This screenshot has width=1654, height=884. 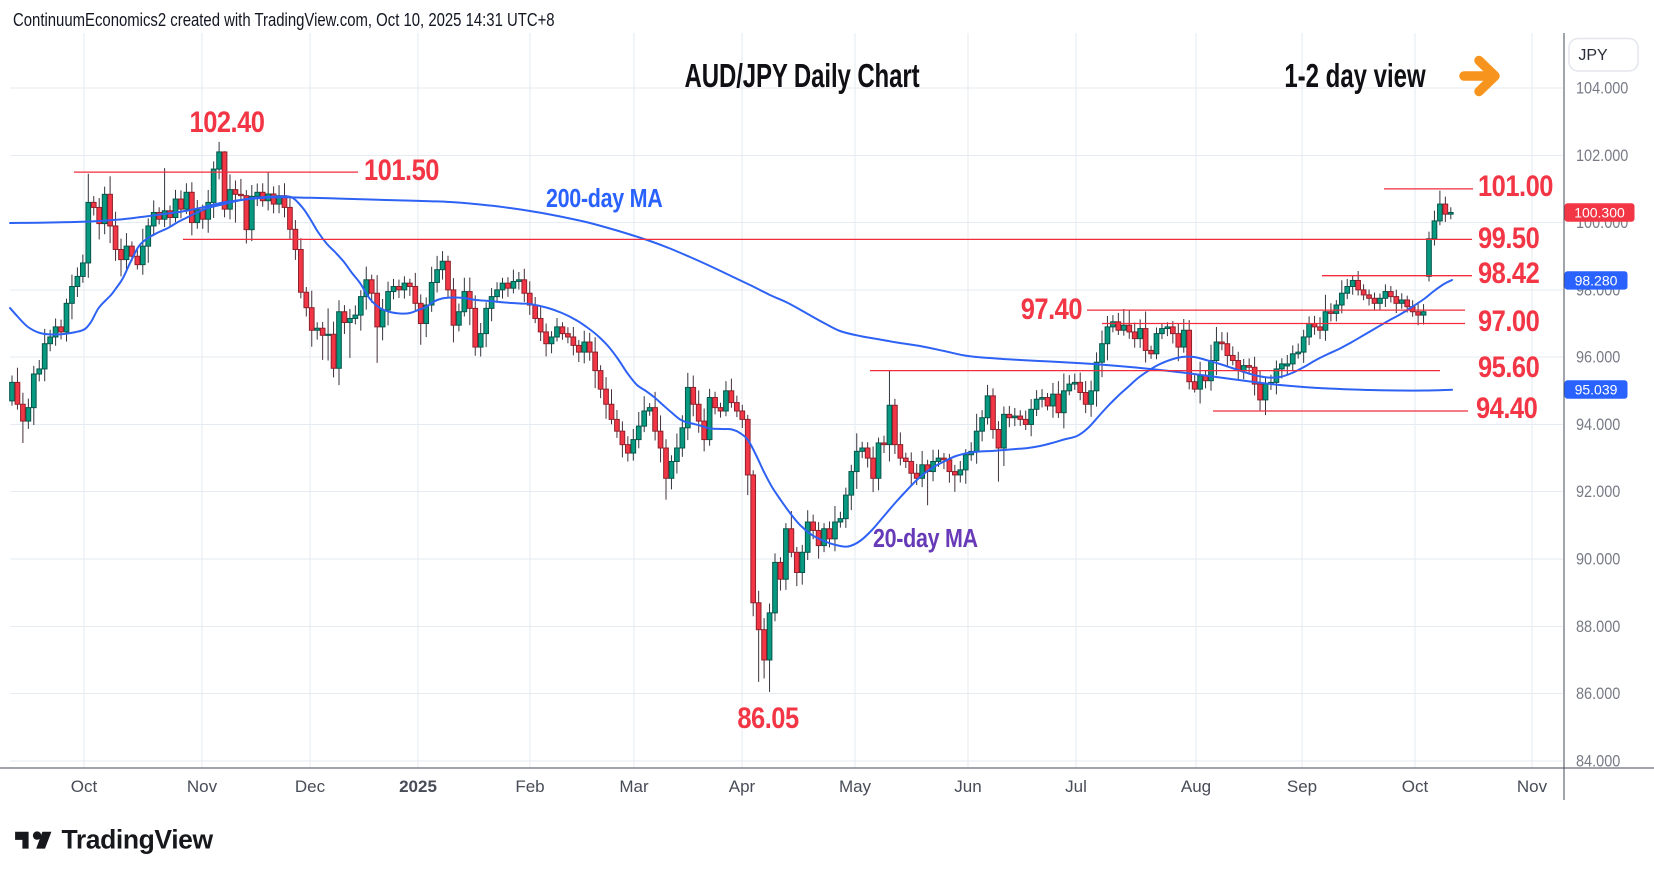 What do you see at coordinates (1509, 272) in the screenshot?
I see `svg-text: 98.42` at bounding box center [1509, 272].